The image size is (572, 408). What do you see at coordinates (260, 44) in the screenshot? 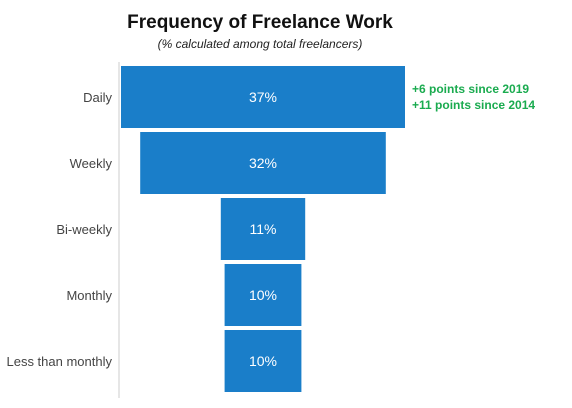
I see `chart-subtitle: (% calculated among total freelancers)` at bounding box center [260, 44].